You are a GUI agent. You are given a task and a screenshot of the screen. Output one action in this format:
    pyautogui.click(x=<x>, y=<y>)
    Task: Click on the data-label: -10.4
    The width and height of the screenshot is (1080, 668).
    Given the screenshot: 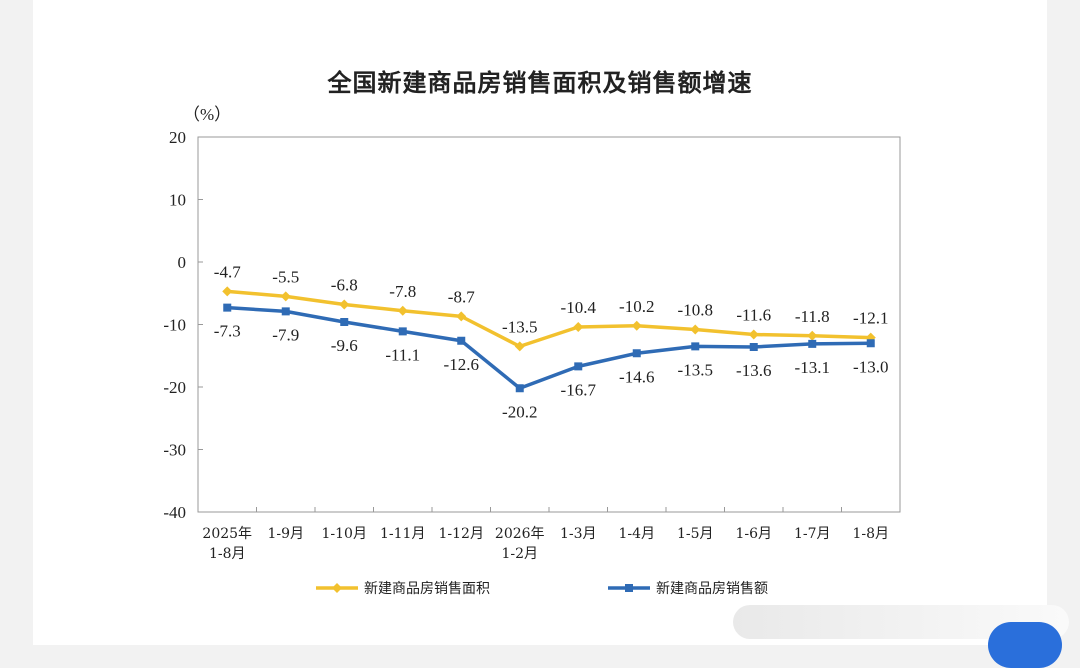 What is the action you would take?
    pyautogui.click(x=579, y=307)
    